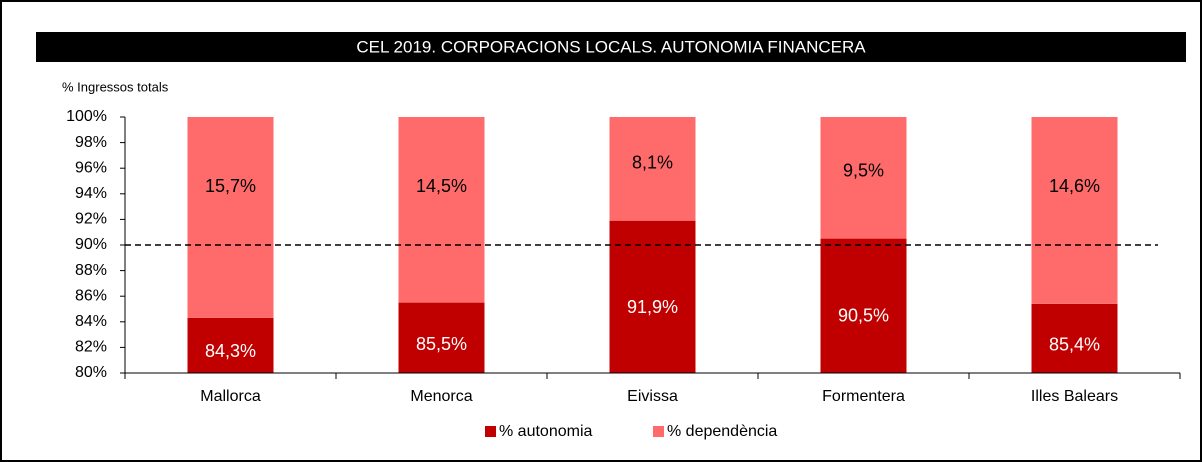 Image resolution: width=1202 pixels, height=462 pixels. I want to click on y-tick-label: 96%, so click(91, 167).